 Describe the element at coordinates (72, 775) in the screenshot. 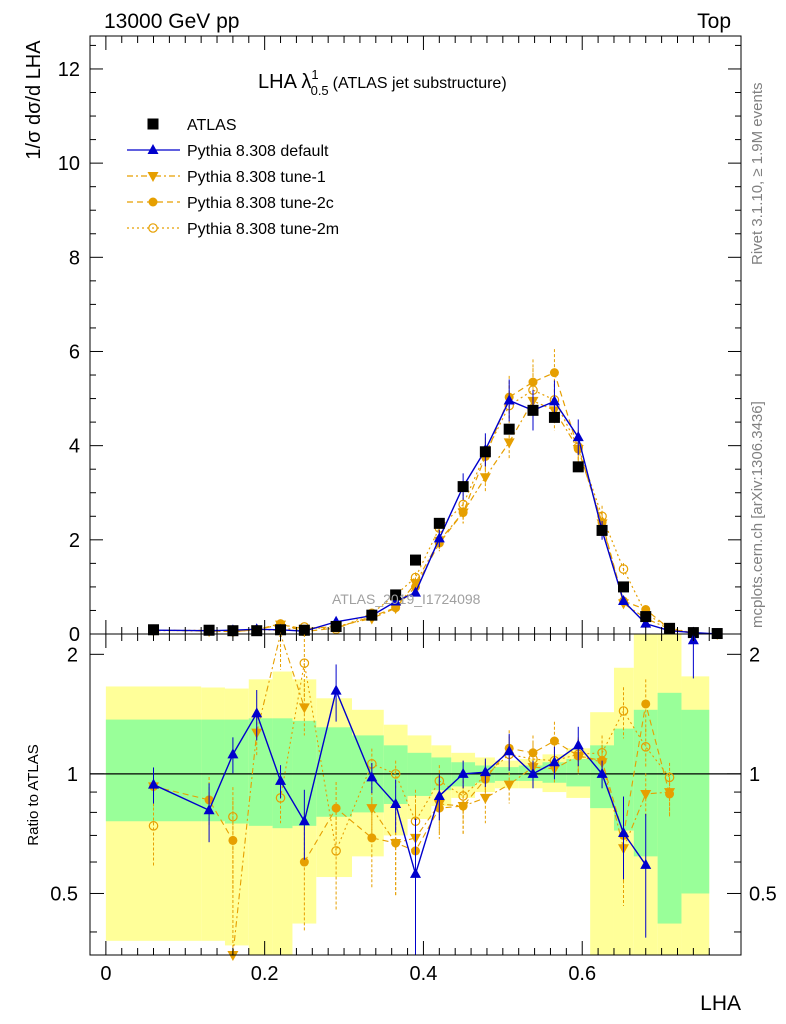

I see `ratio-y-tick-label: 1` at that location.